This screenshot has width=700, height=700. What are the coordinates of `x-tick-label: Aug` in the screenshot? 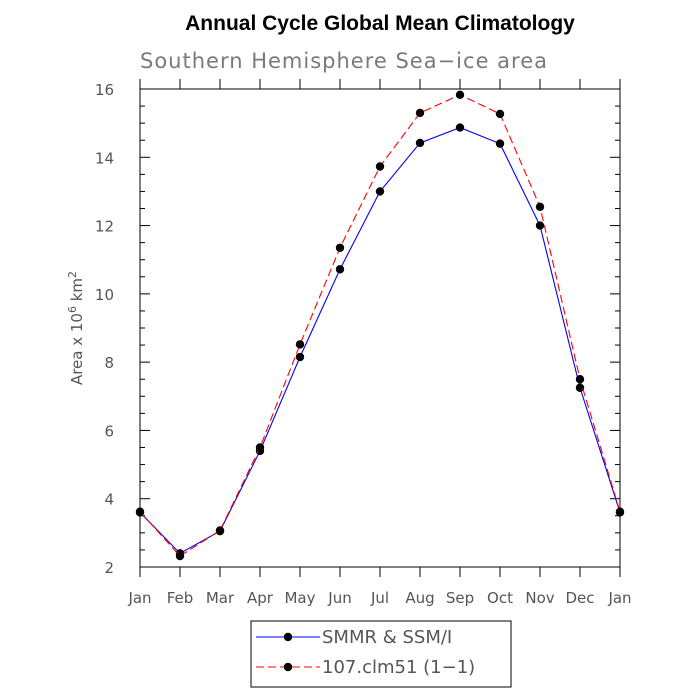 It's located at (419, 598).